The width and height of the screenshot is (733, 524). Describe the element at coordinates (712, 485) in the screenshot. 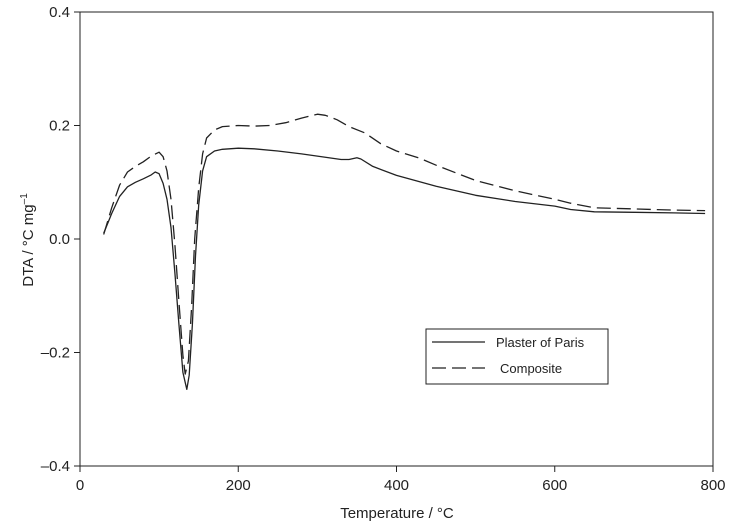

I see `x-tick-label: 800` at that location.